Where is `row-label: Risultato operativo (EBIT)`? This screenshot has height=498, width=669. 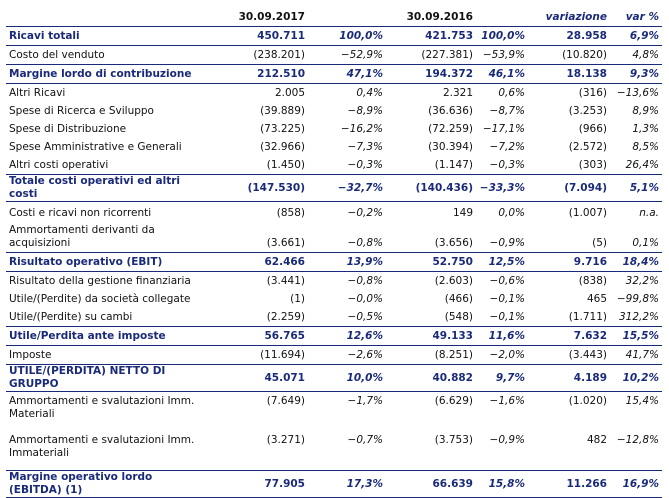 row-label: Risultato operativo (EBIT) is located at coordinates (103, 262).